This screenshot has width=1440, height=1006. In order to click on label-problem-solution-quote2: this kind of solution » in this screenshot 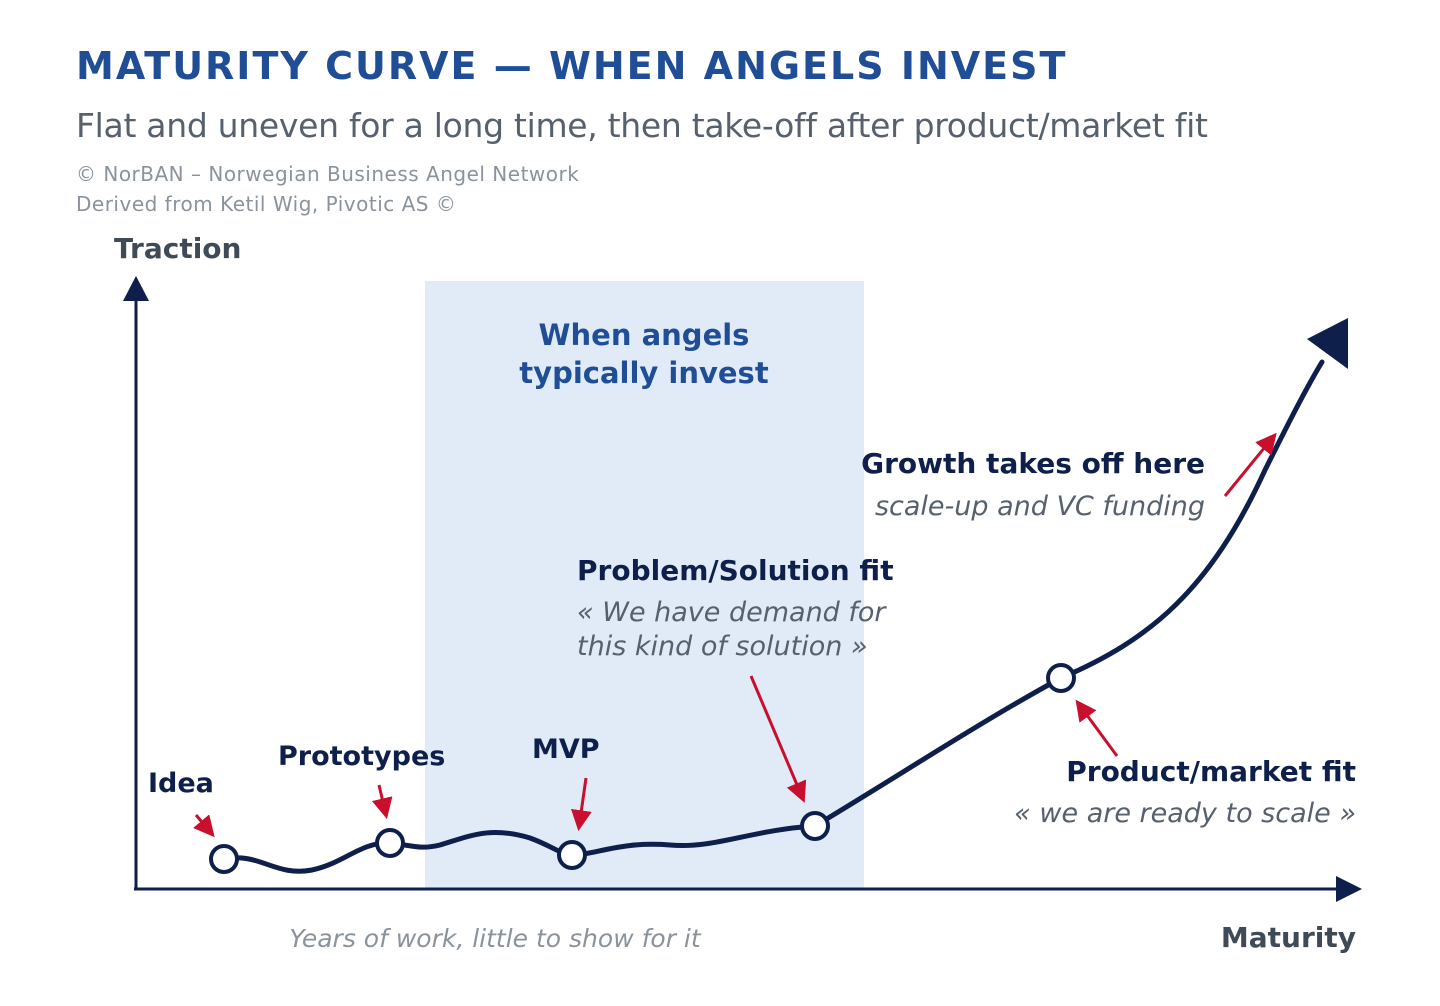, I will do `click(722, 646)`.